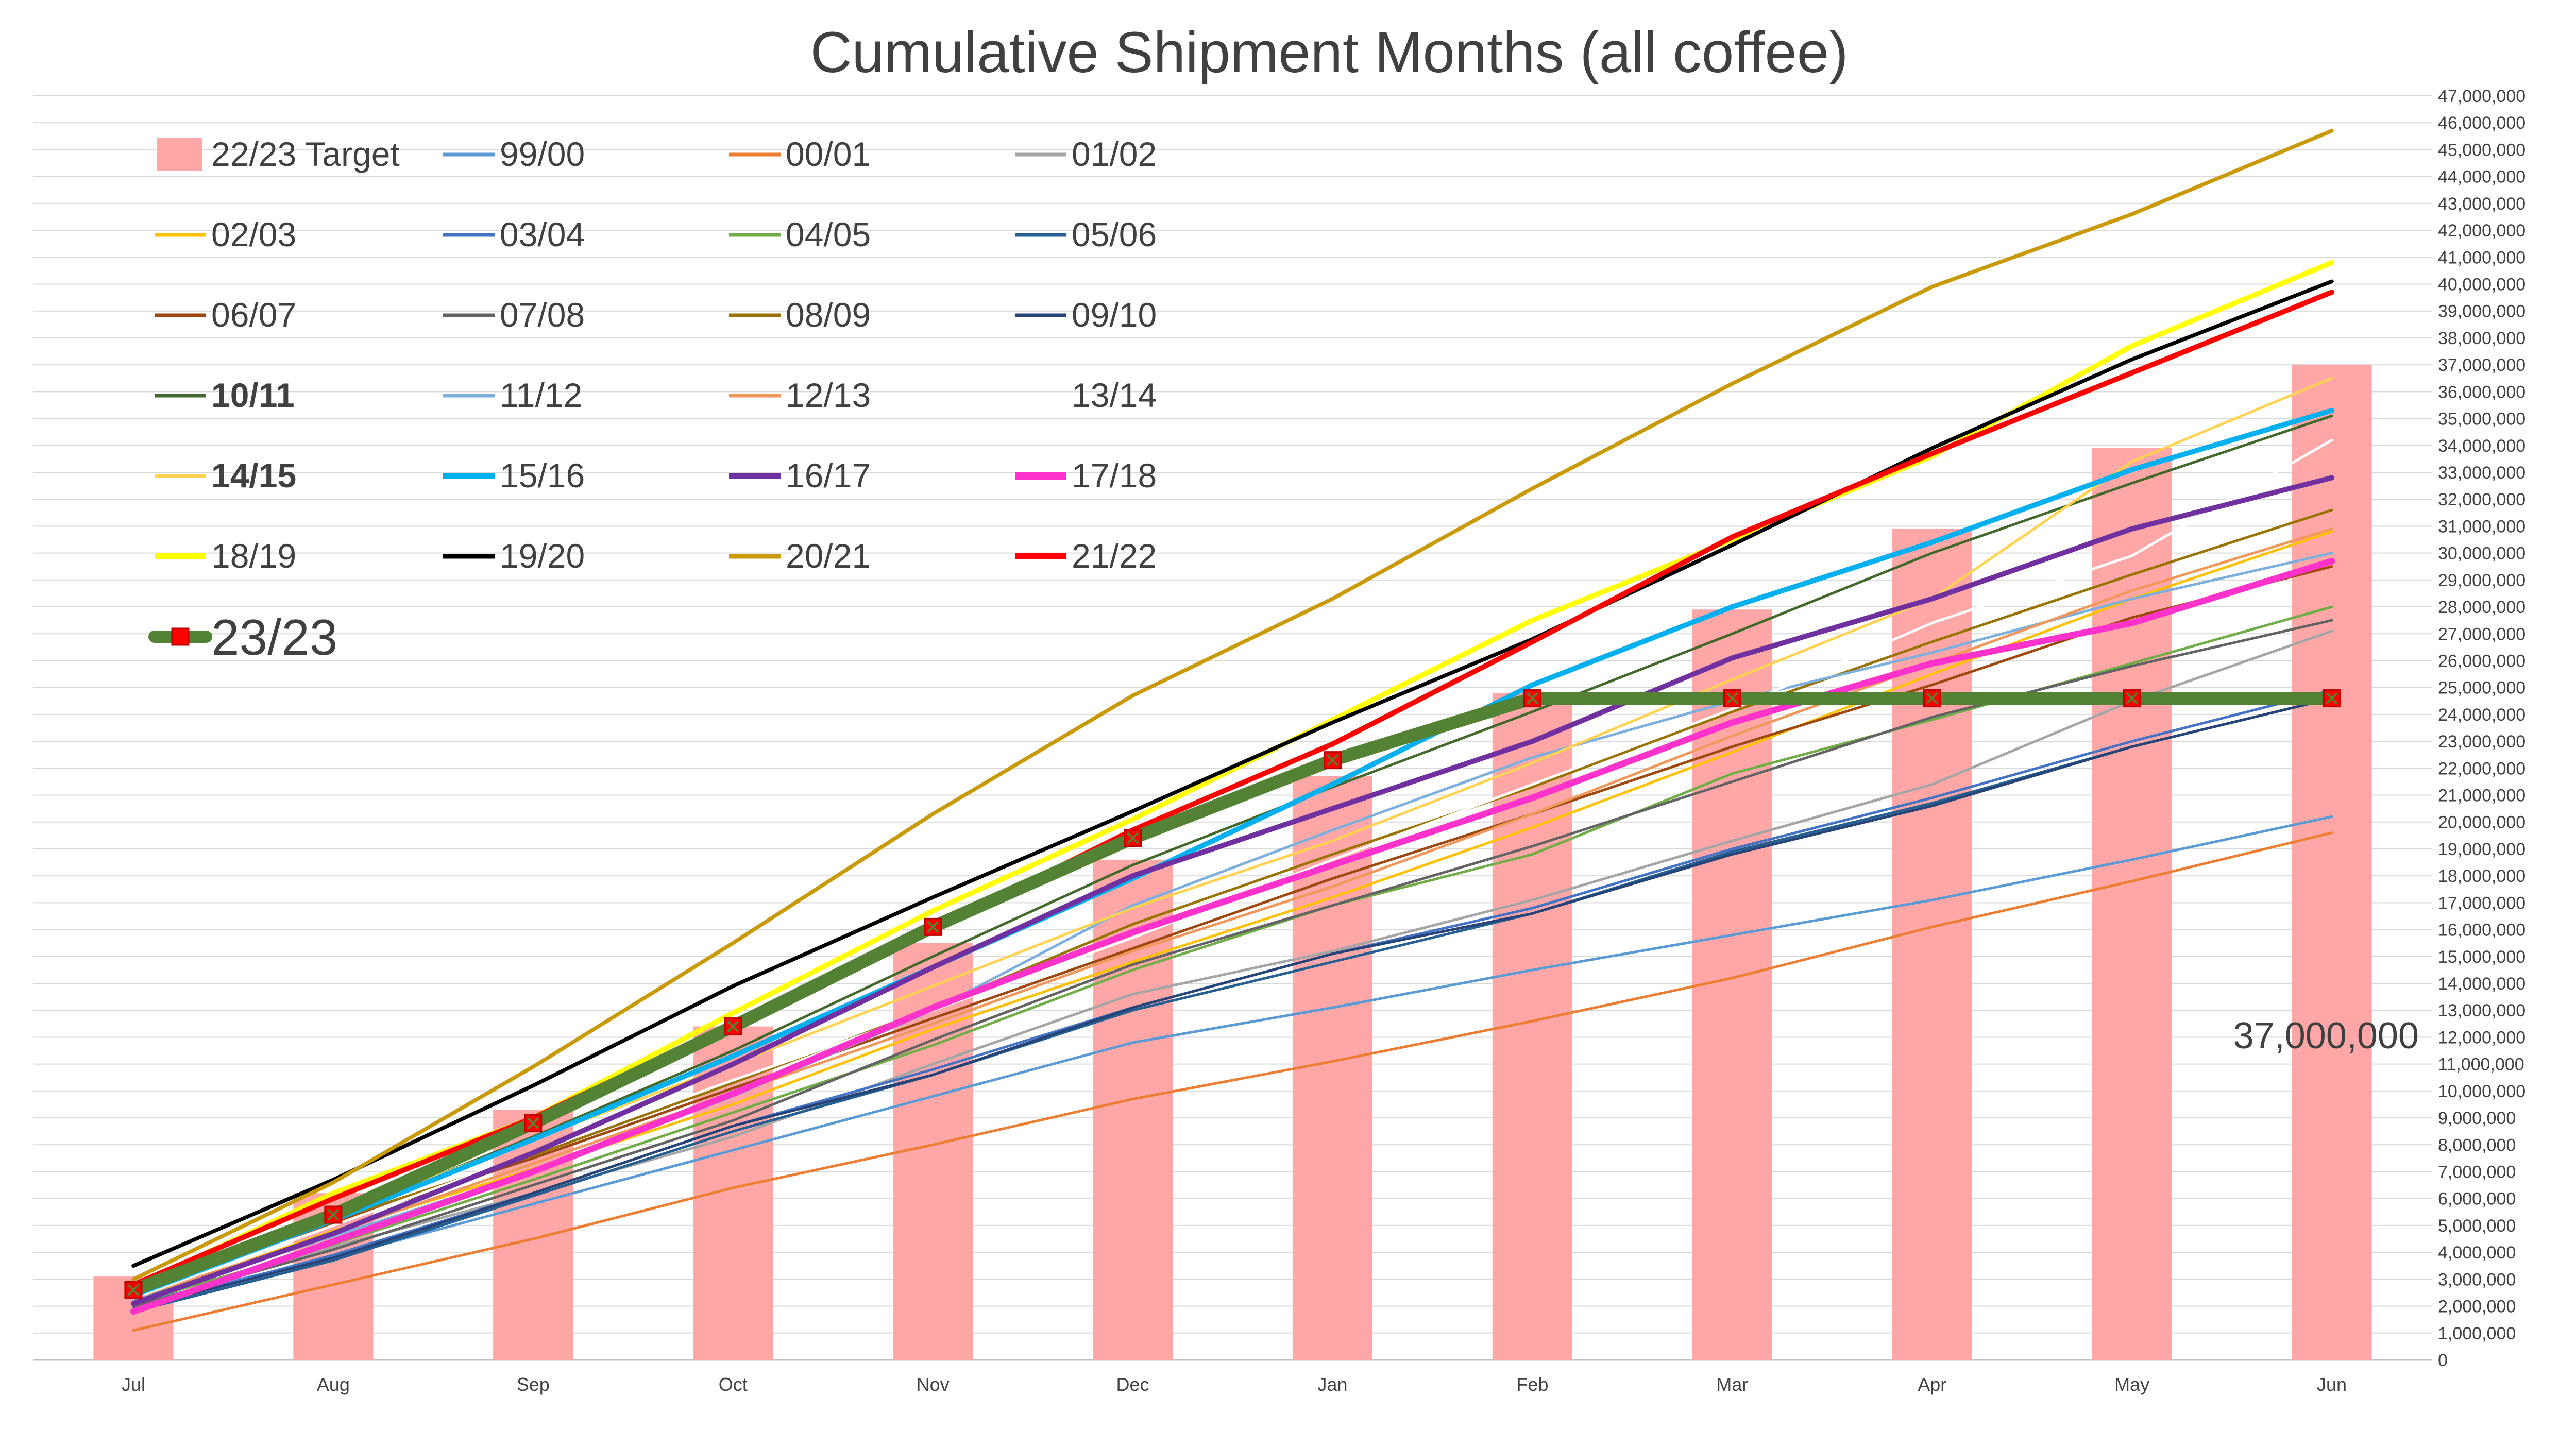 The image size is (2576, 1430). What do you see at coordinates (2482, 365) in the screenshot?
I see `y-tick-label: 37,000,000` at bounding box center [2482, 365].